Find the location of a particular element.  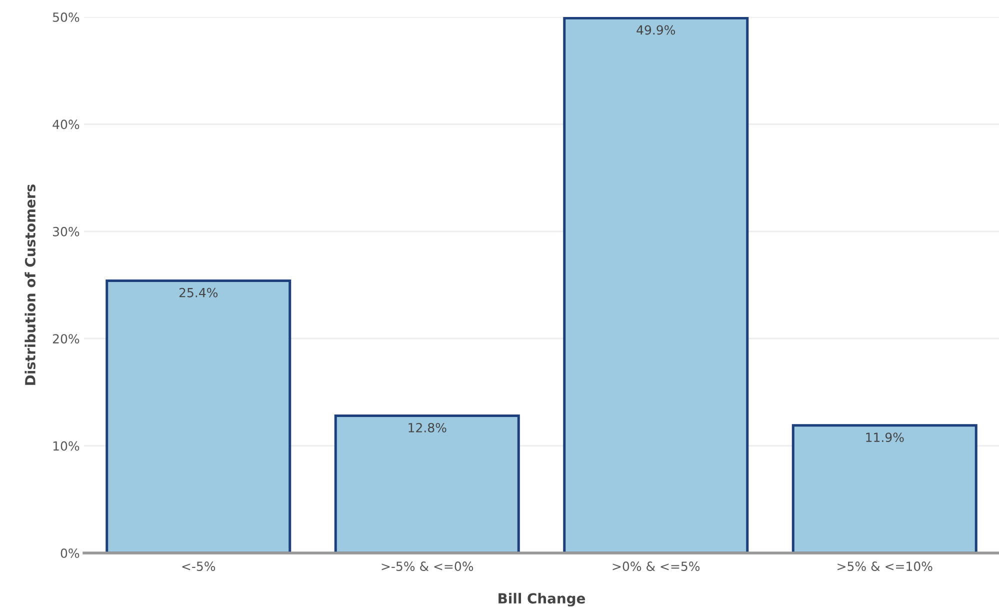

y-tick-label: 0% is located at coordinates (70, 553).